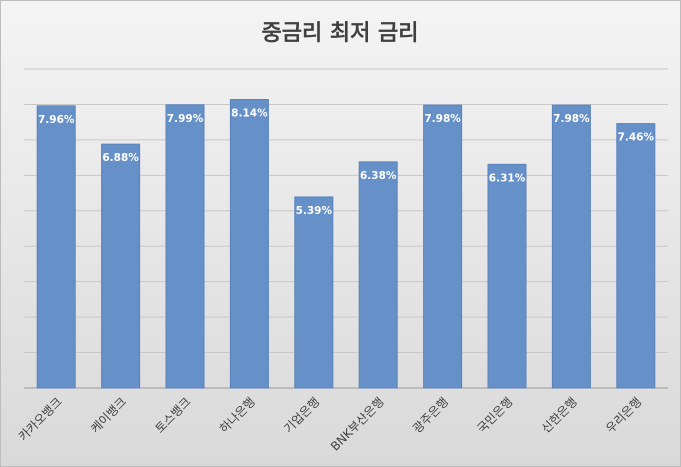  Describe the element at coordinates (120, 158) in the screenshot. I see `data-label: 6.88%` at that location.